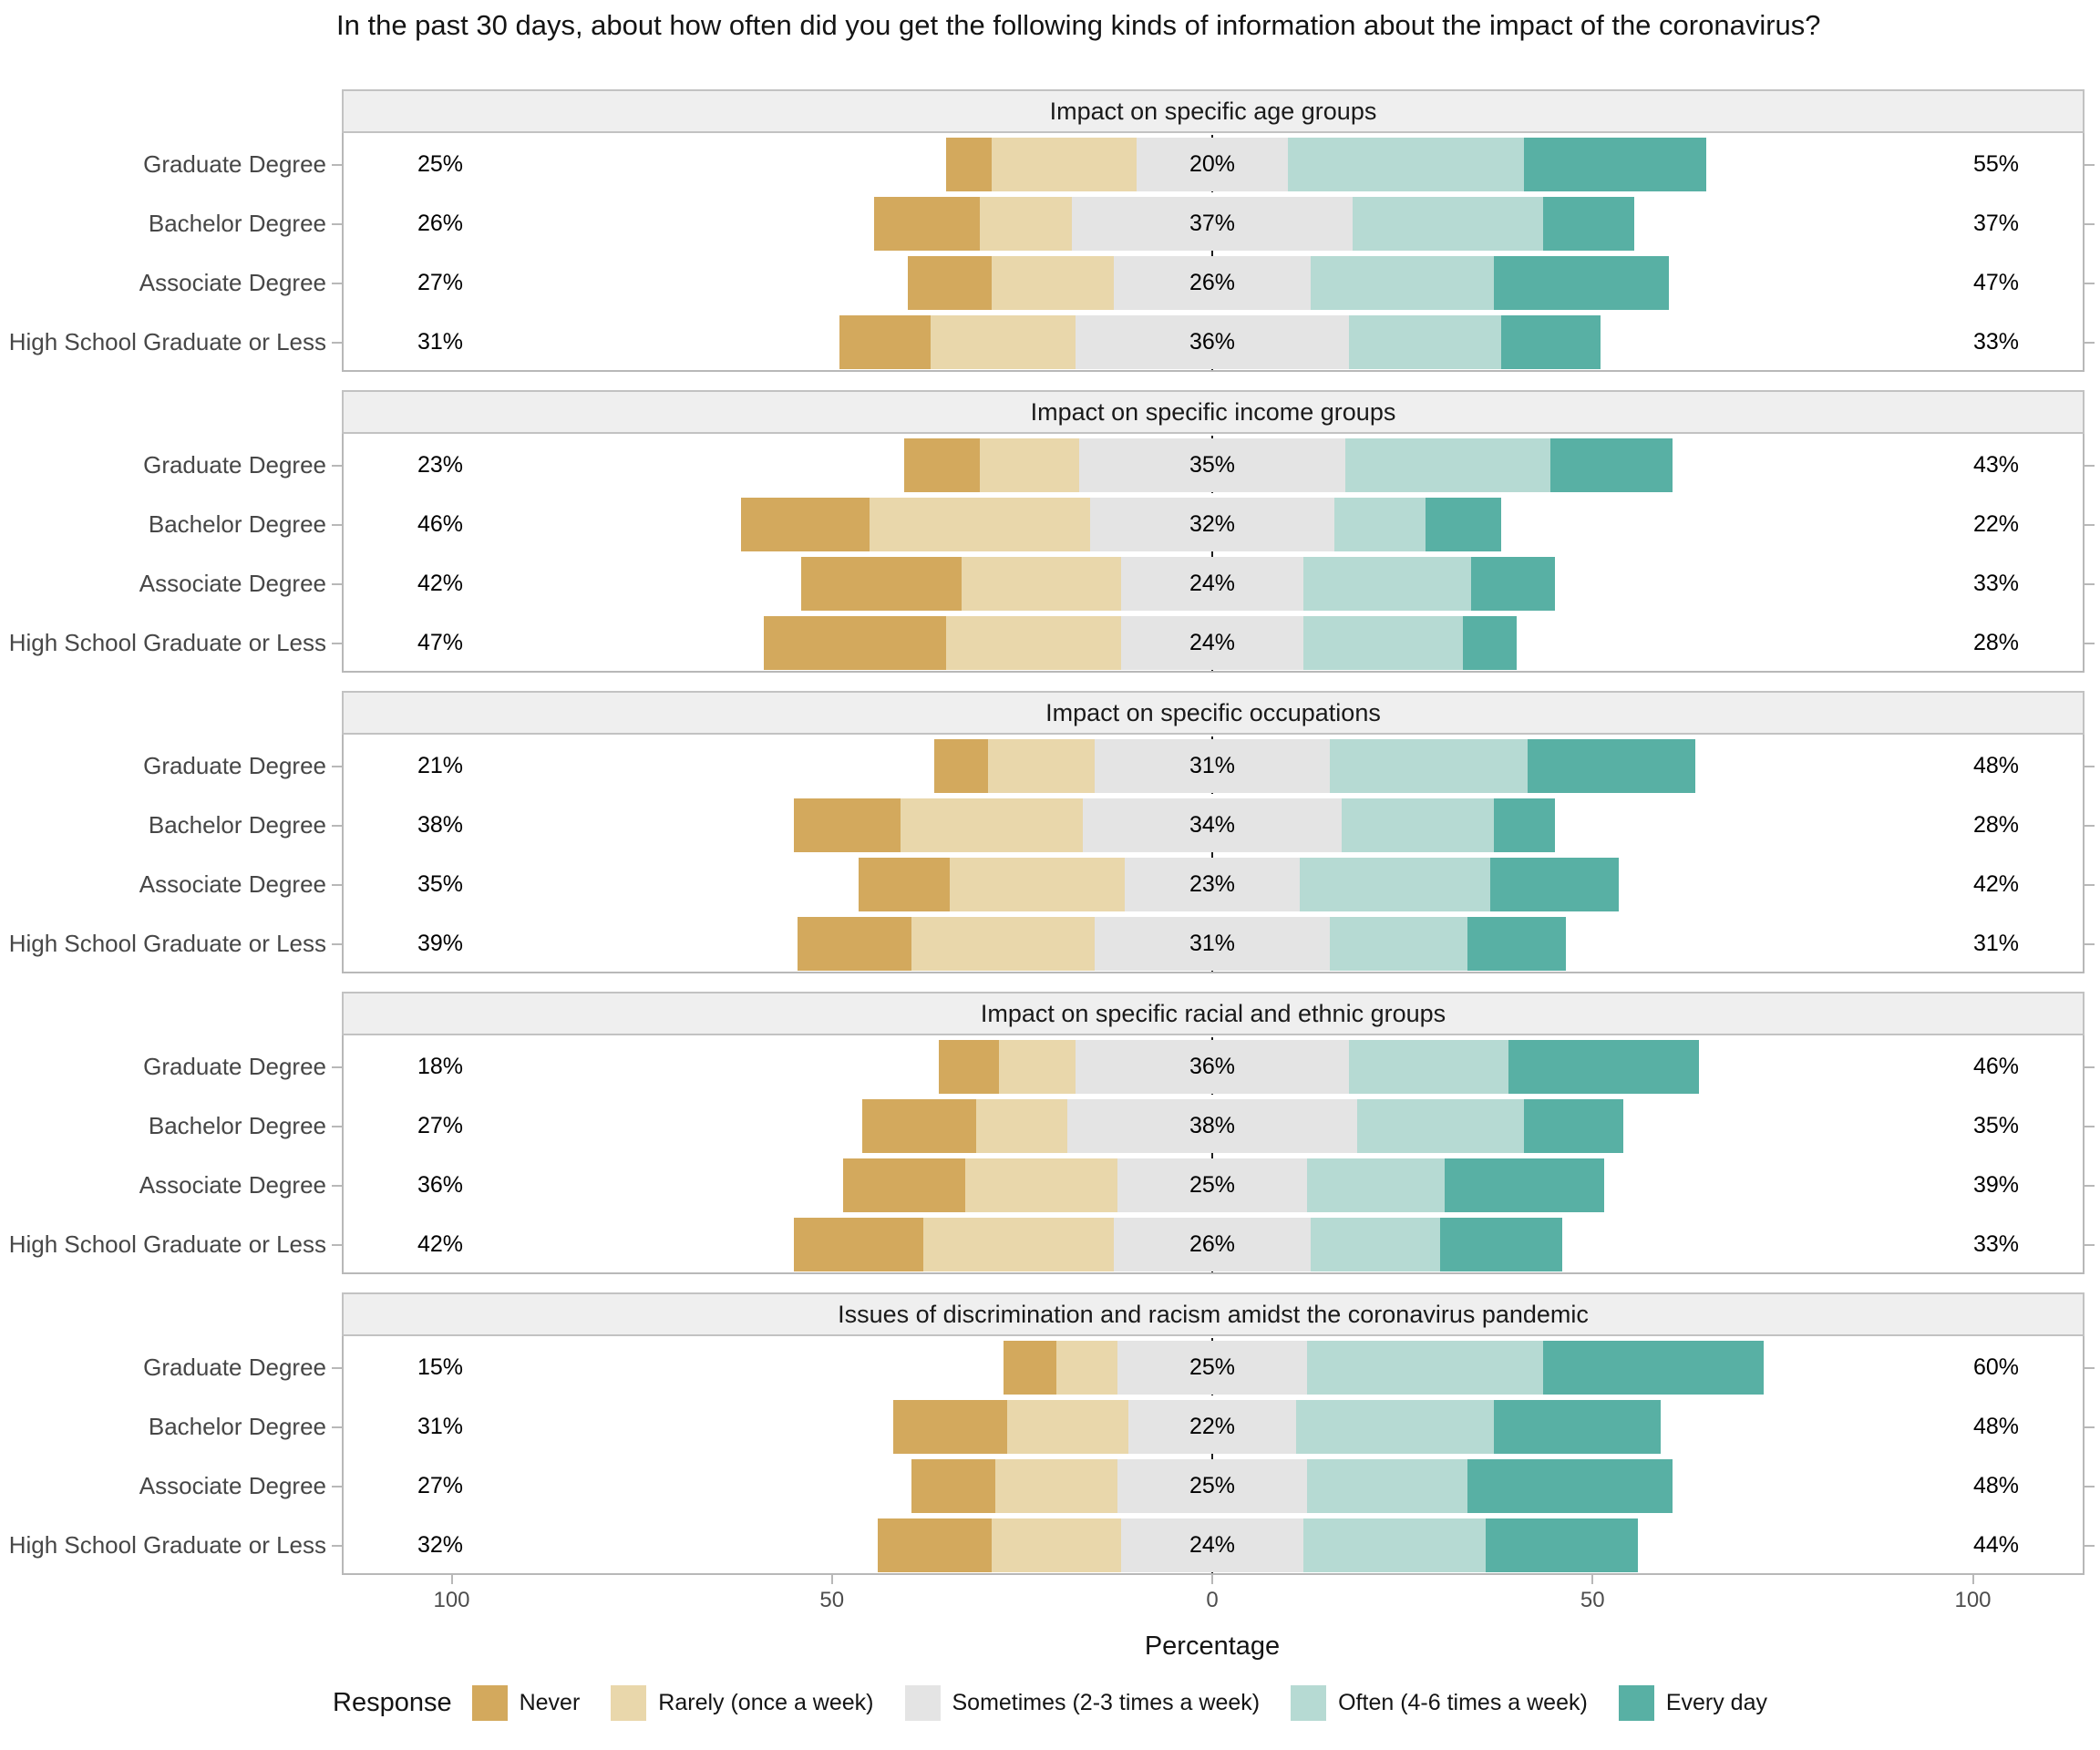 This screenshot has width=2100, height=1750. Describe the element at coordinates (1973, 1580) in the screenshot. I see `x-axis-tick` at that location.